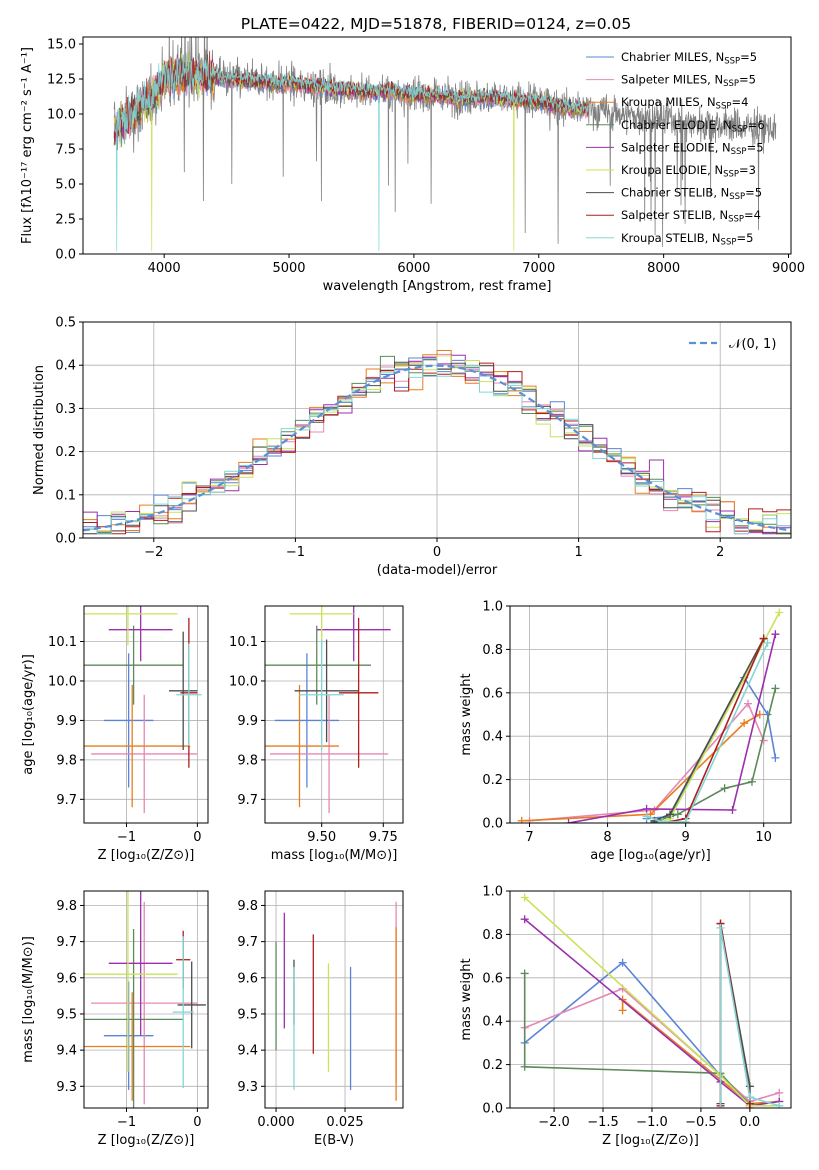  I want to click on mass_vs_Z-ytick-label: 9.6, so click(66, 978).